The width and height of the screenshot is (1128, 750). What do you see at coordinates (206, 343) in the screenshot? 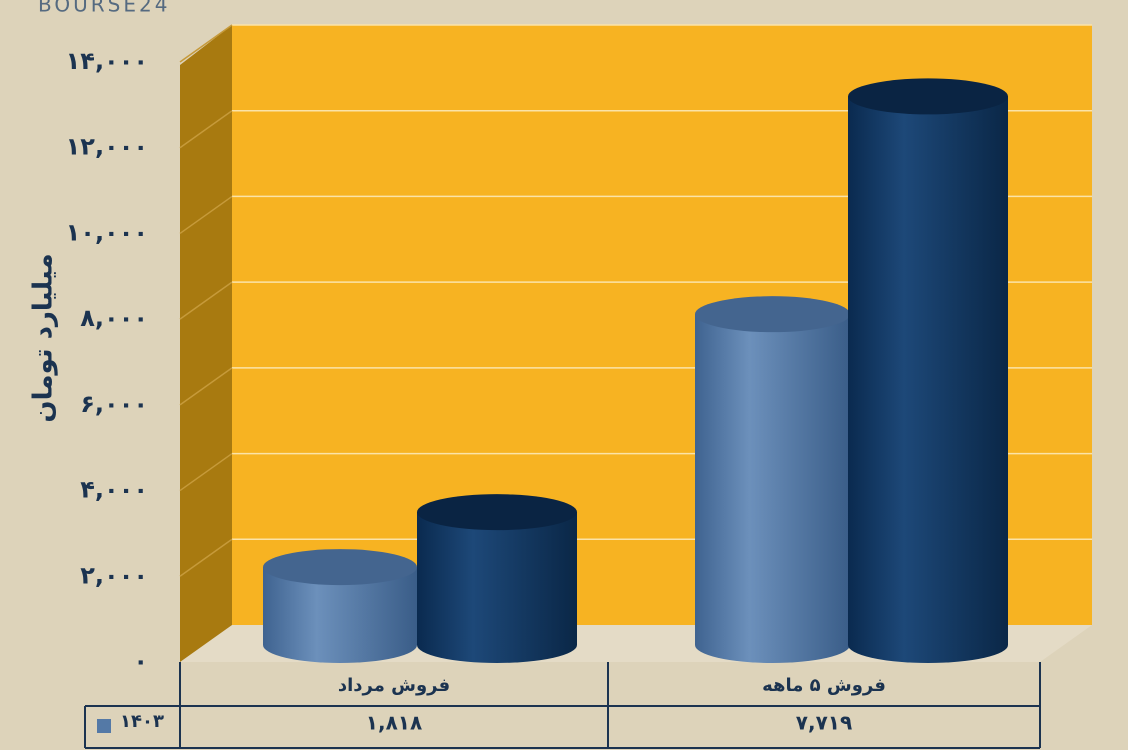
I see `side-wall` at bounding box center [206, 343].